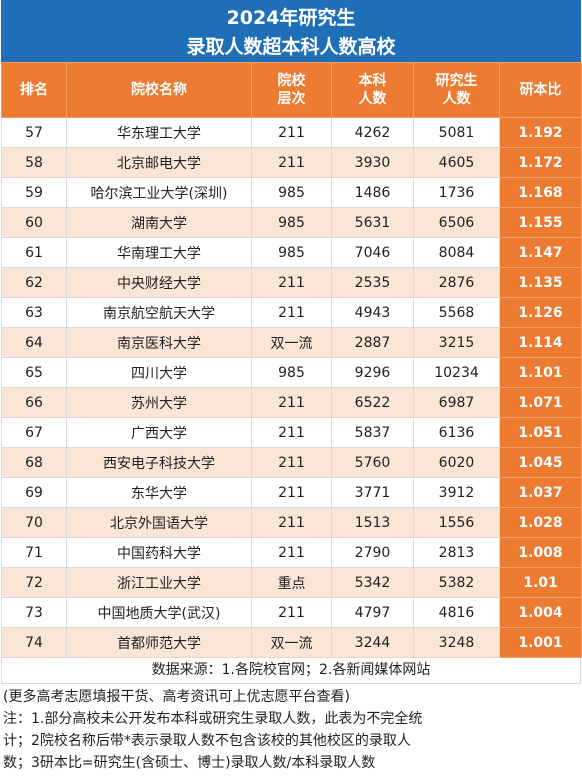 Image resolution: width=582 pixels, height=779 pixels. I want to click on cell-grad: 6506, so click(456, 222).